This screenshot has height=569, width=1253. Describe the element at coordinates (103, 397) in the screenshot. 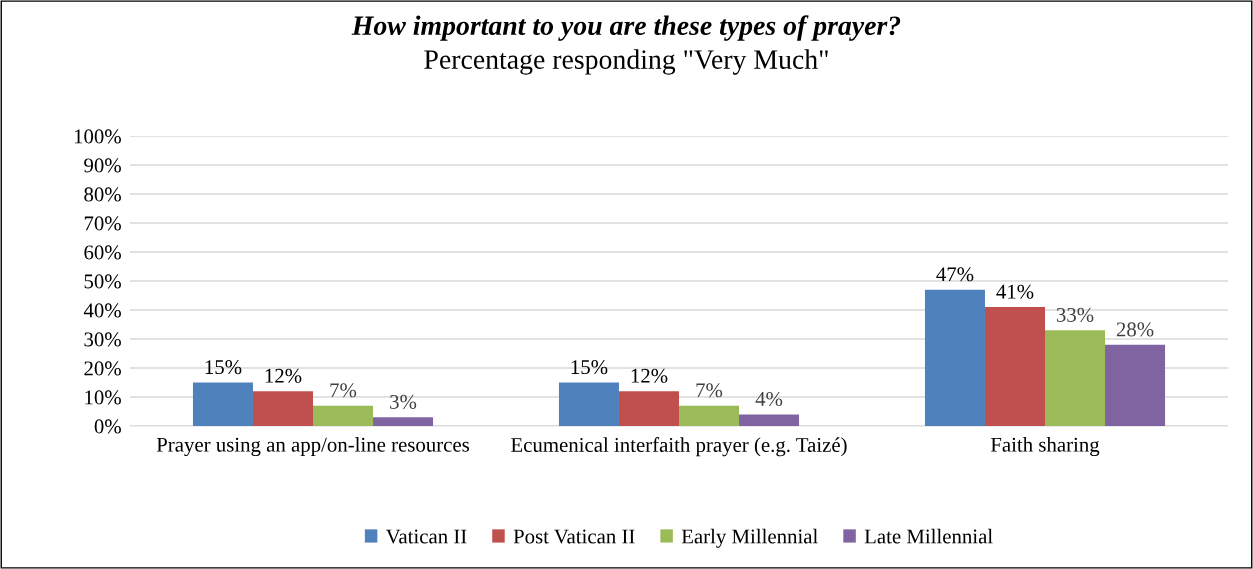

I see `y-tick-label: 10%` at that location.